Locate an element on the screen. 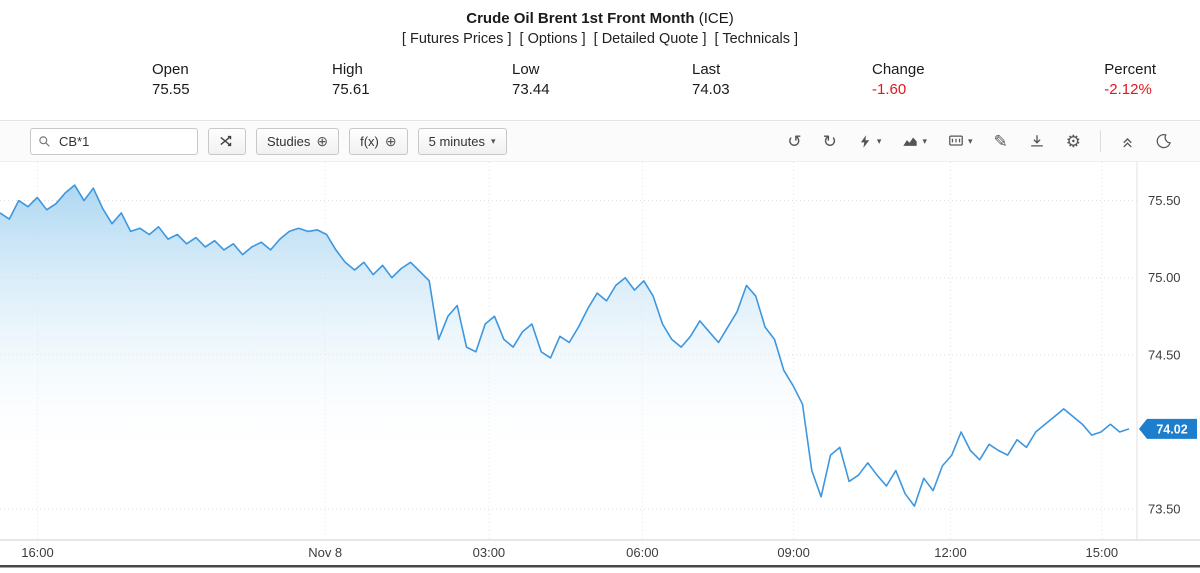 The height and width of the screenshot is (573, 1200). chart-toolbar: Studies ⊕ f(x) ⊕ 5 minutes ▾ ↺ ↻ ▾ ▾ is located at coordinates (600, 141).